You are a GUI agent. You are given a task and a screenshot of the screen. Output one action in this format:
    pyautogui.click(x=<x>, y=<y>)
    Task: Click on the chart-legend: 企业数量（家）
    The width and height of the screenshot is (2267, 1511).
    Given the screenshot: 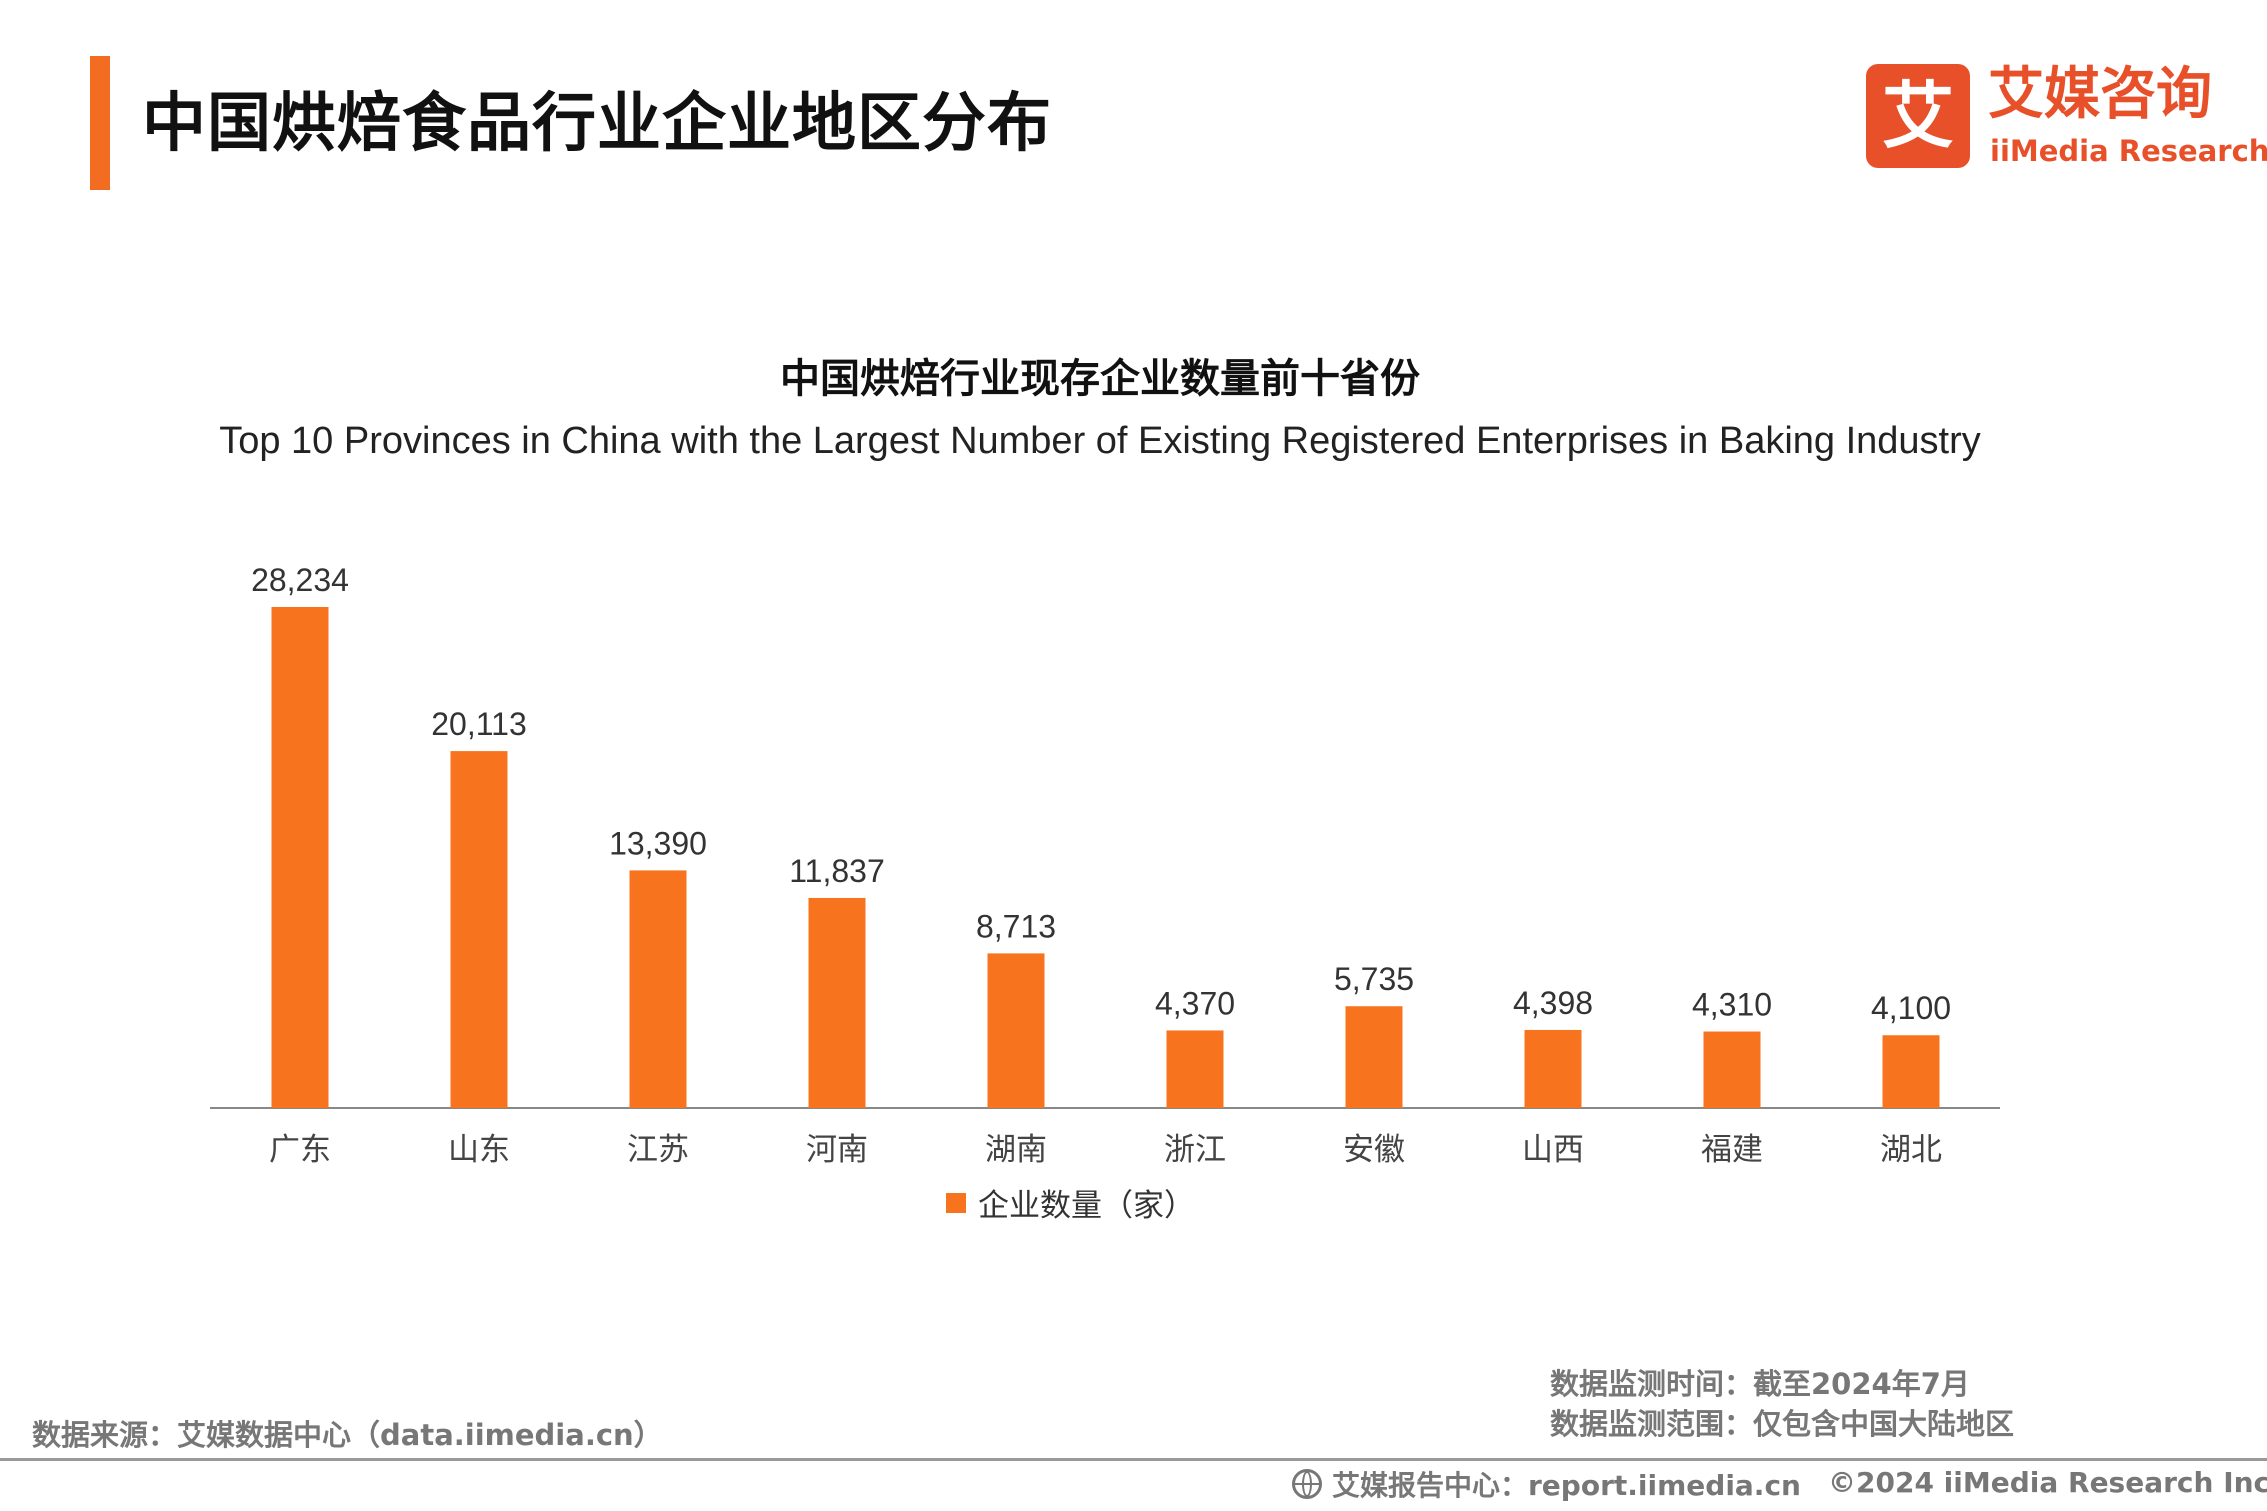 What is the action you would take?
    pyautogui.click(x=1070, y=1202)
    